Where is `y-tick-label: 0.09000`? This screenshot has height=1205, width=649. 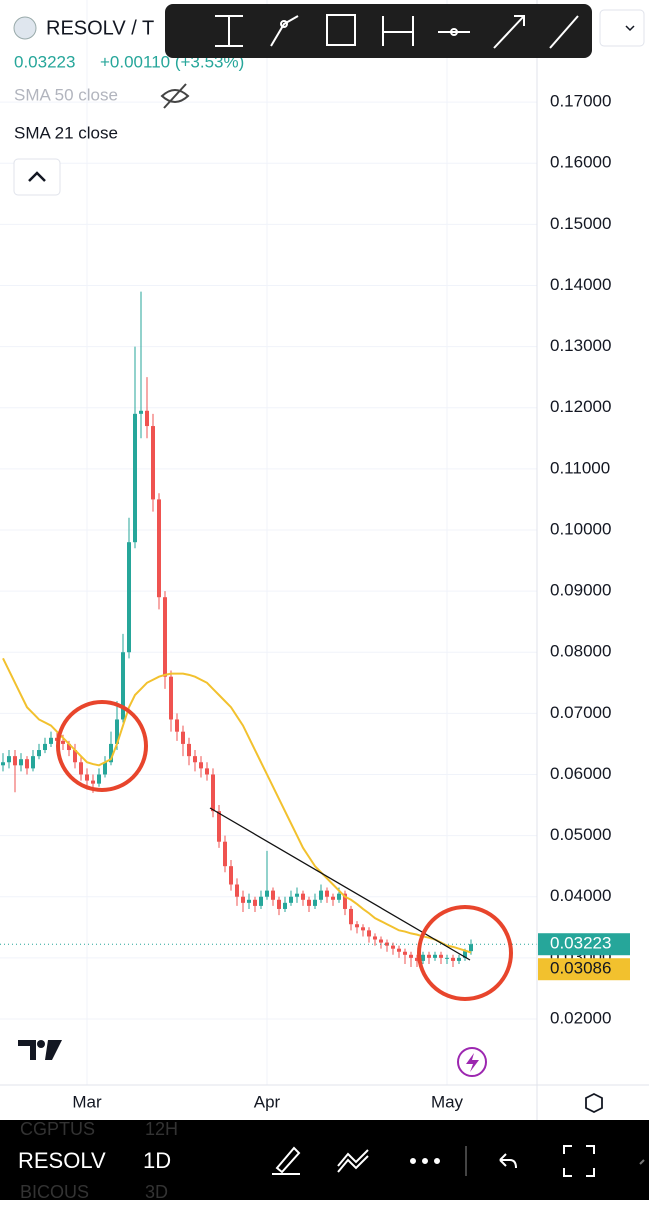
y-tick-label: 0.09000 is located at coordinates (580, 590).